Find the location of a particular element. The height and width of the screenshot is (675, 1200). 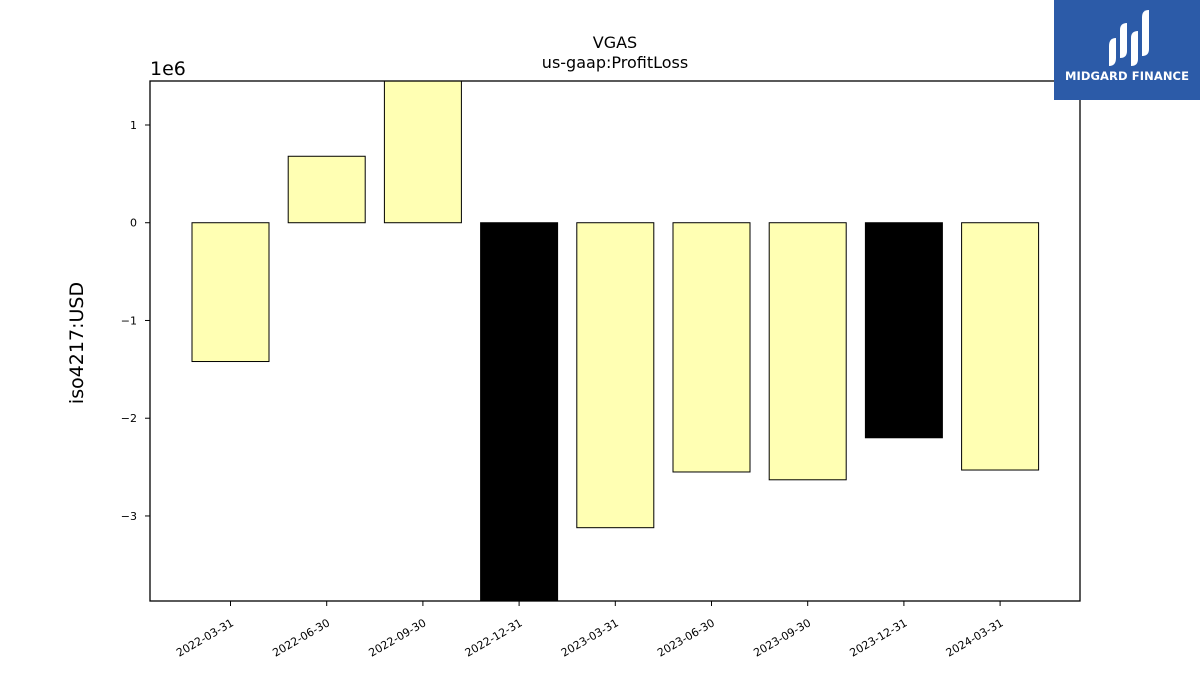

chart-subtitle: us-gaap:ProfitLoss is located at coordinates (615, 62).